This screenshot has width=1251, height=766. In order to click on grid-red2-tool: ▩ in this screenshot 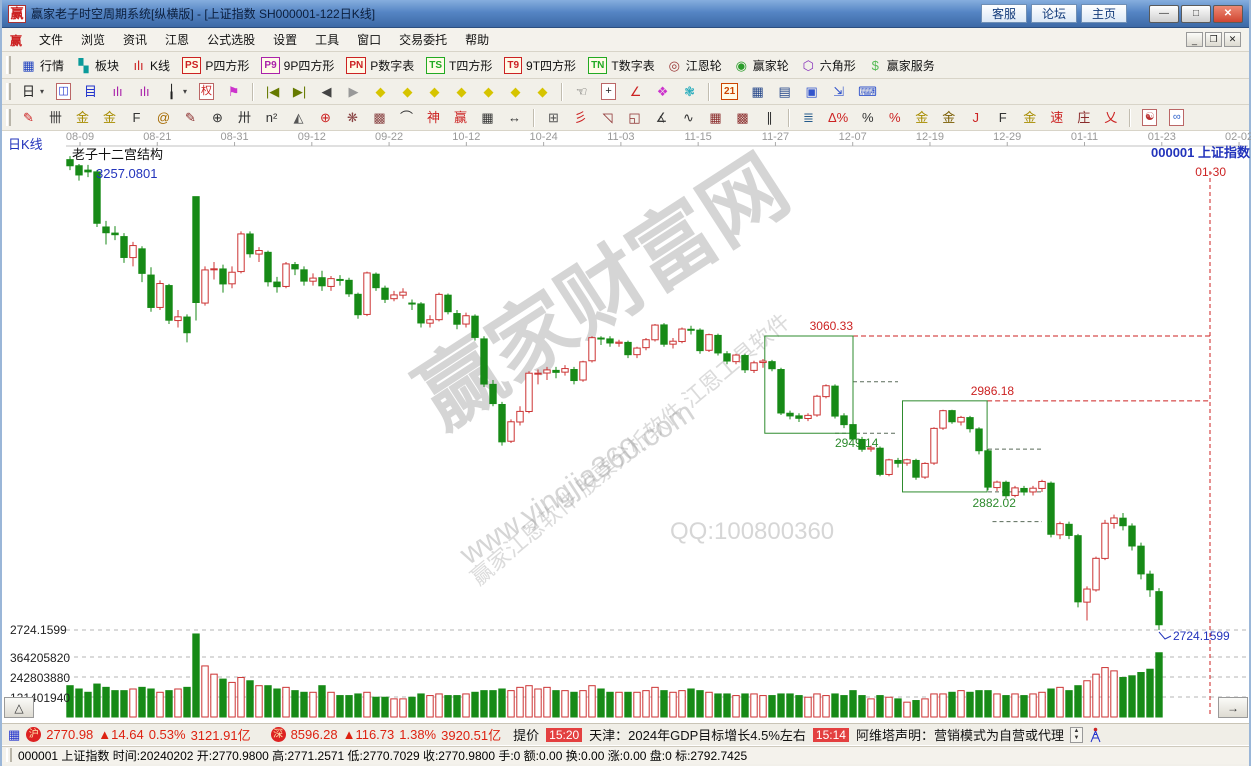, I will do `click(742, 117)`.